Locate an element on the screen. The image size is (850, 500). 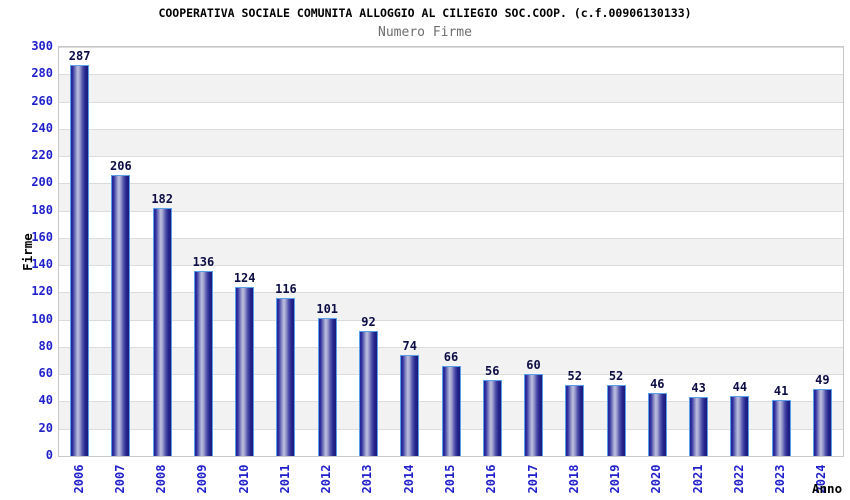
bar-2022 is located at coordinates (740, 426).